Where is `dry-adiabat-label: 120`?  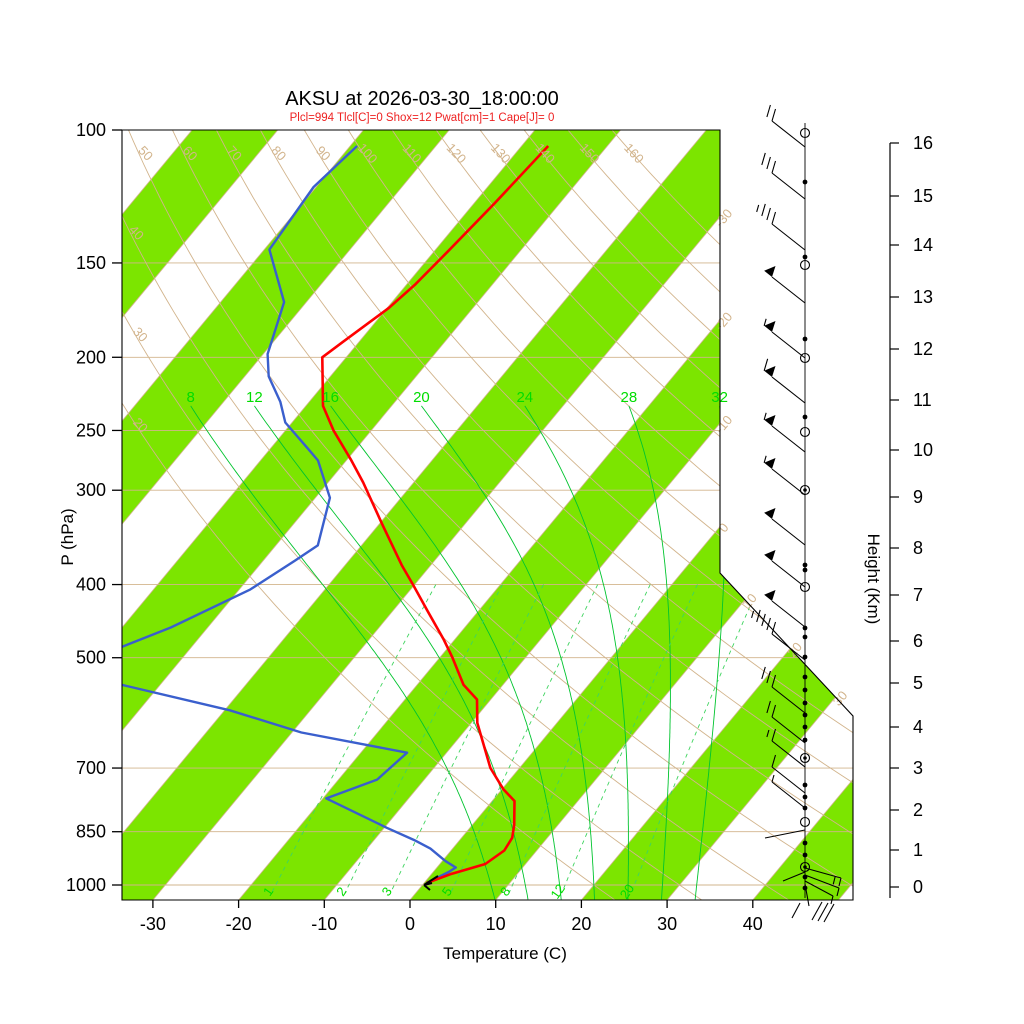
dry-adiabat-label: 120 is located at coordinates (457, 153).